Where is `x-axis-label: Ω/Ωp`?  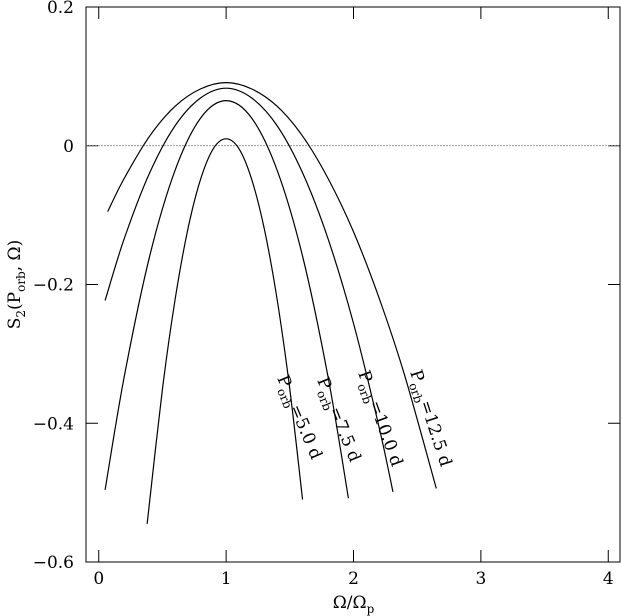 x-axis-label: Ω/Ωp is located at coordinates (354, 604).